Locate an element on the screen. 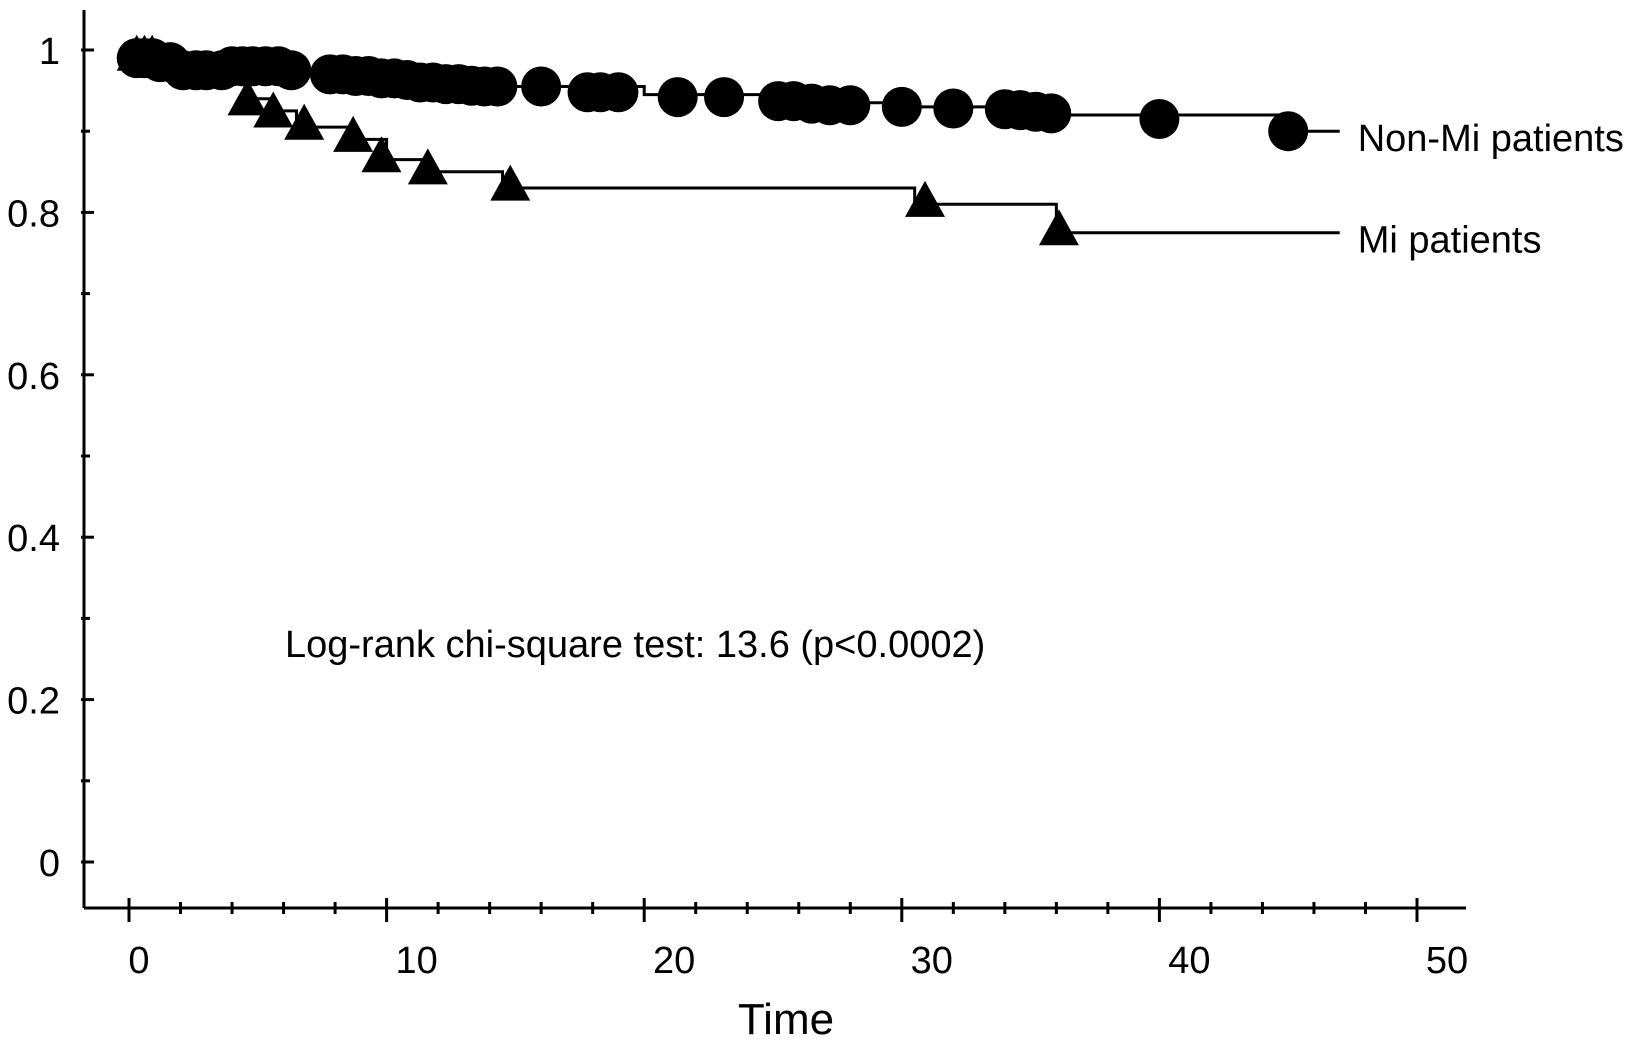 The image size is (1646, 1049). x-tick-label: 30 is located at coordinates (932, 961).